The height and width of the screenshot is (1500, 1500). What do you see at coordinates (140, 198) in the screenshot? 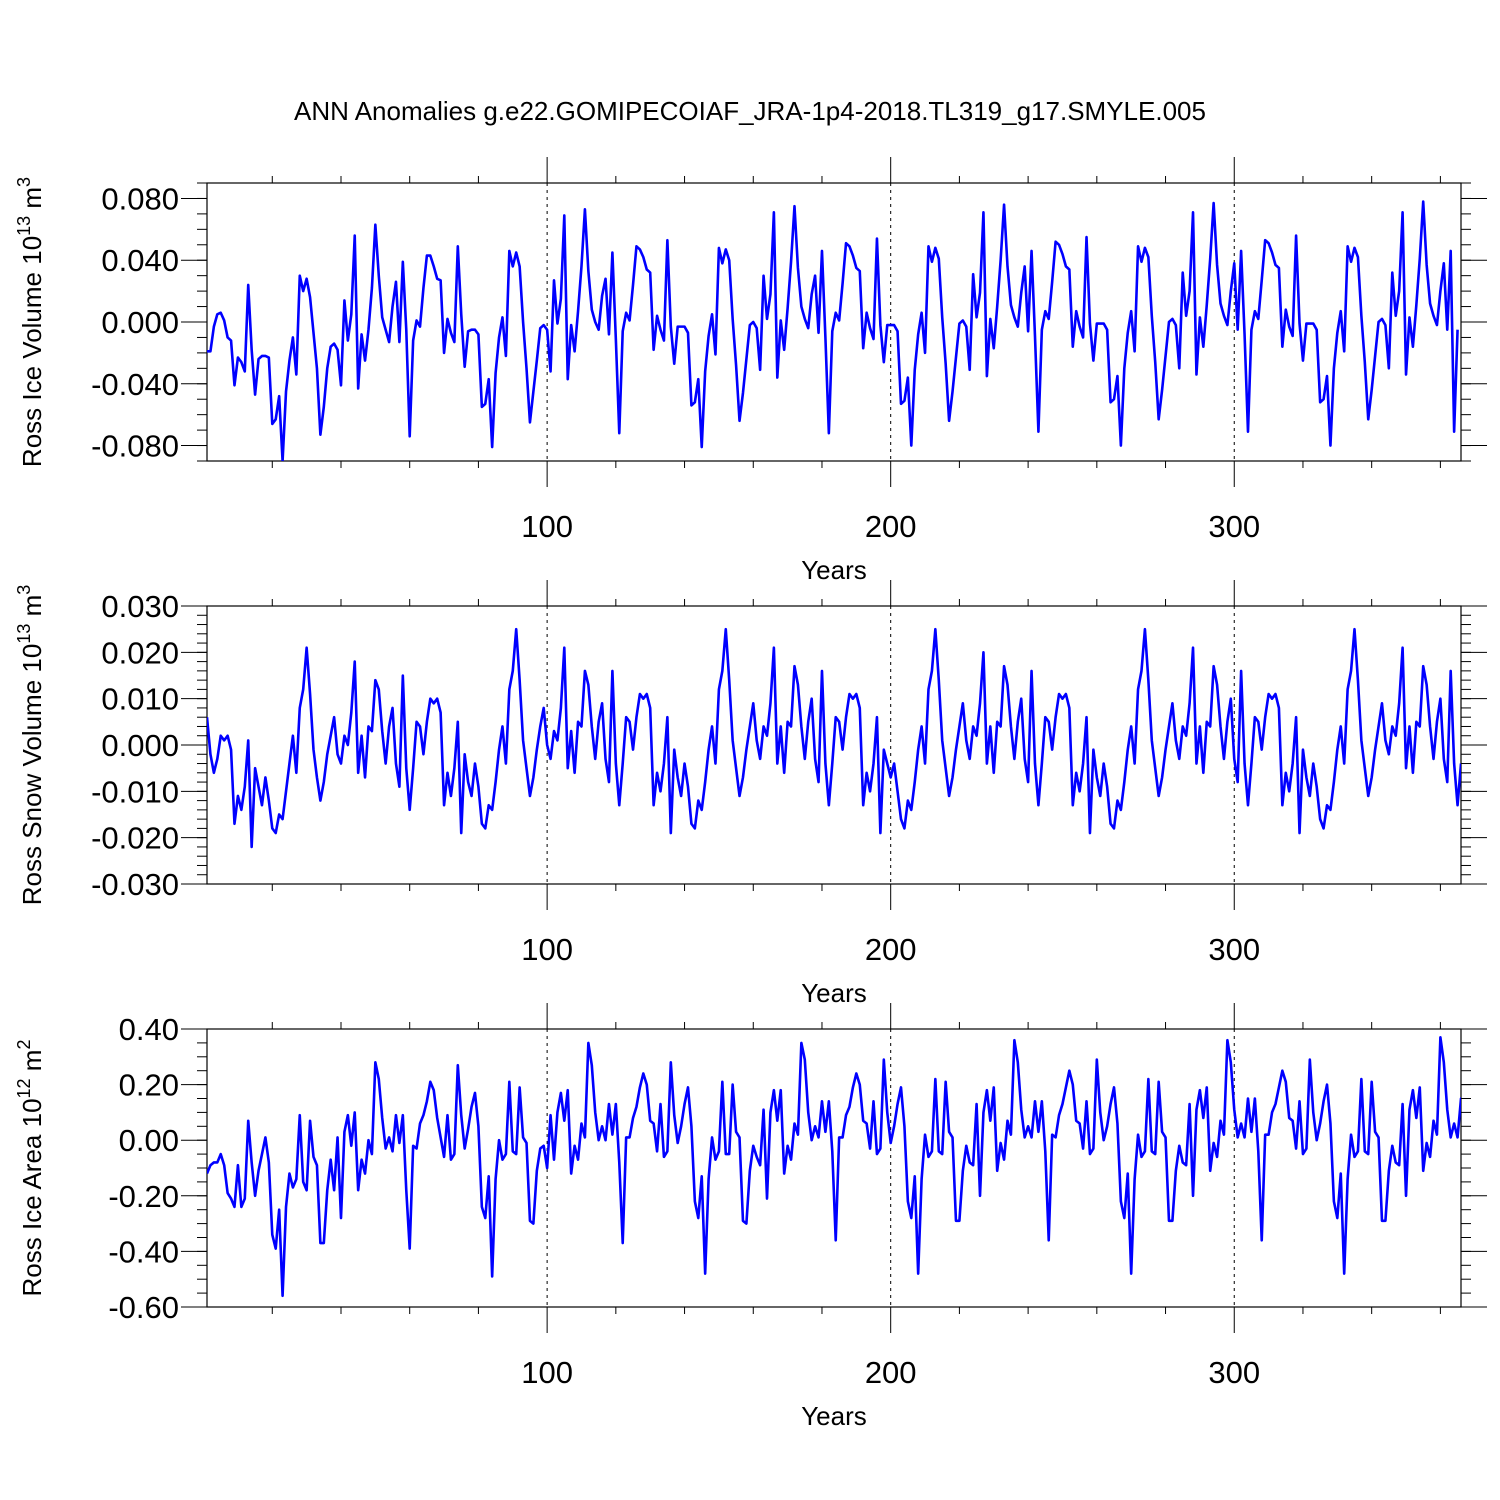
I see `y-tick-label: 0.080` at bounding box center [140, 198].